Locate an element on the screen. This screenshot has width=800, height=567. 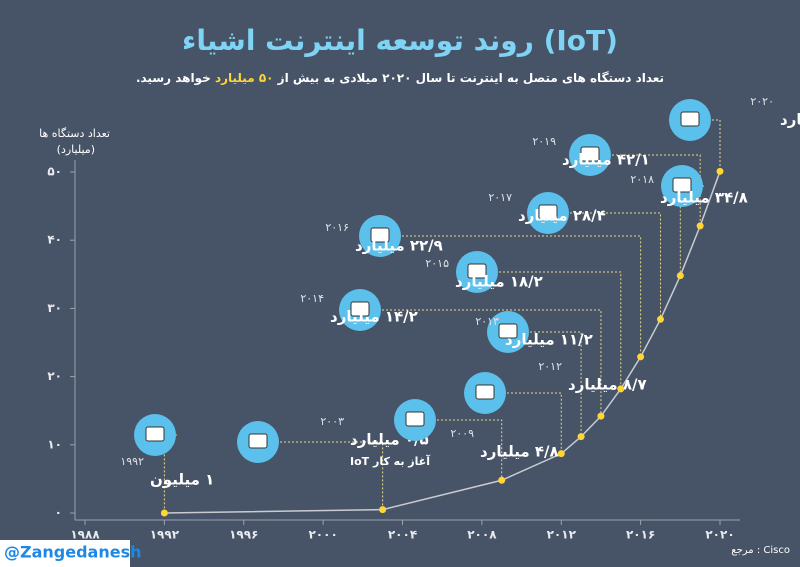
chart-title: روند توسعه اینترنت اشیاء (IoT) is located at coordinates (400, 40).